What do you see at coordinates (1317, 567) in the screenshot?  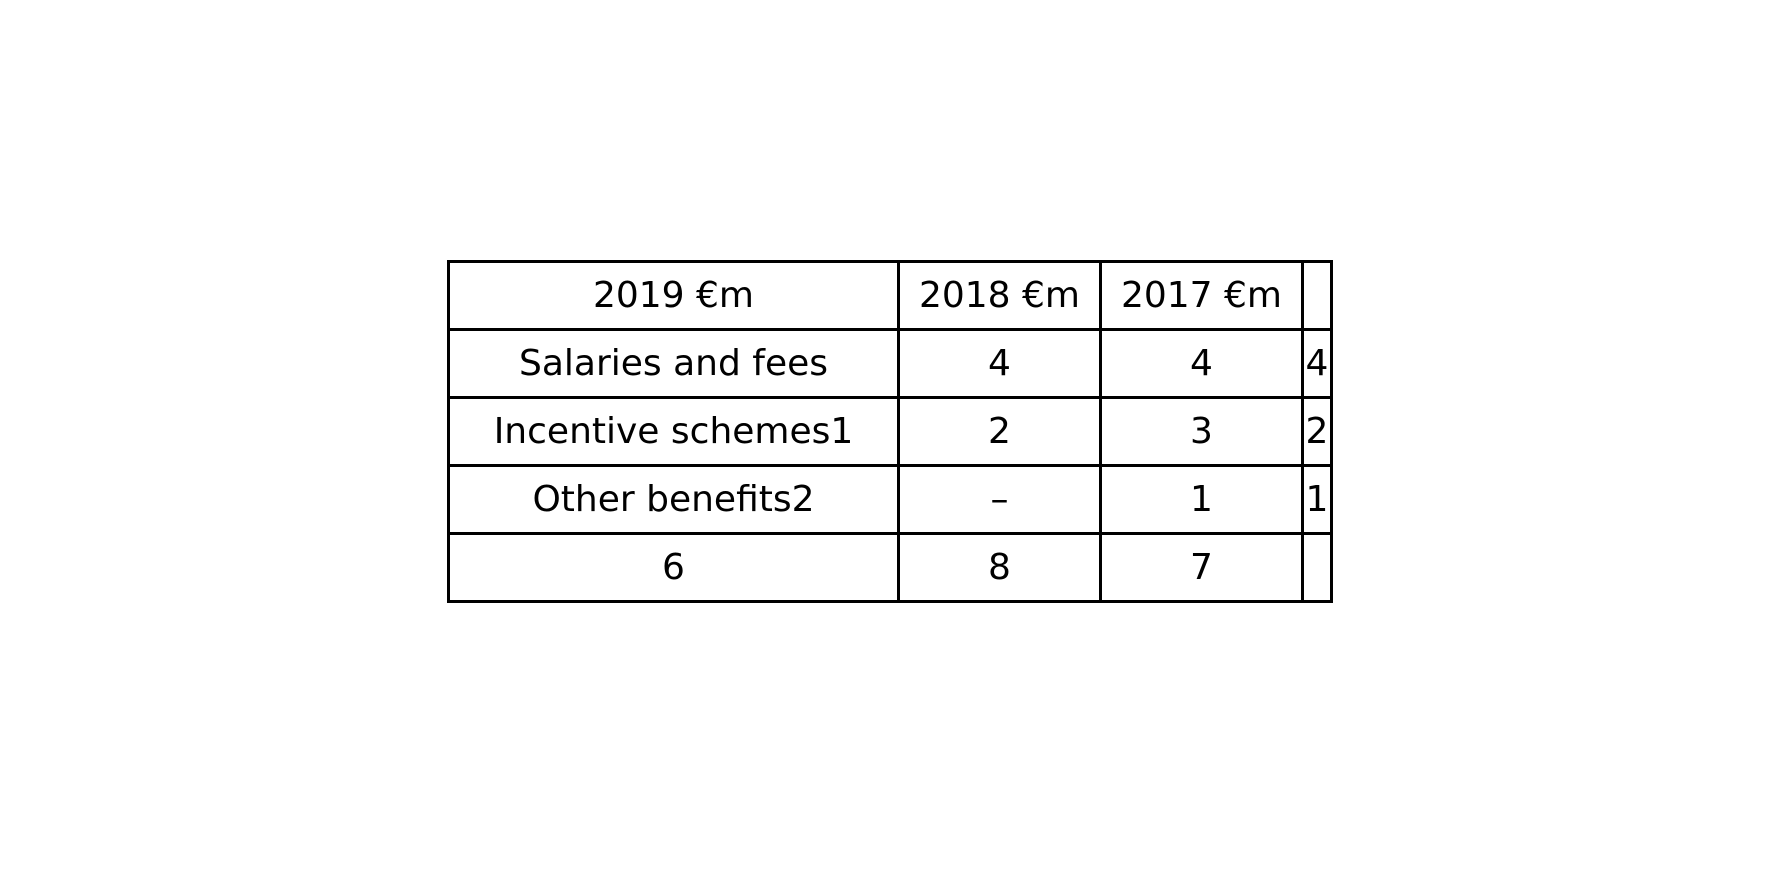 I see `table-cell` at bounding box center [1317, 567].